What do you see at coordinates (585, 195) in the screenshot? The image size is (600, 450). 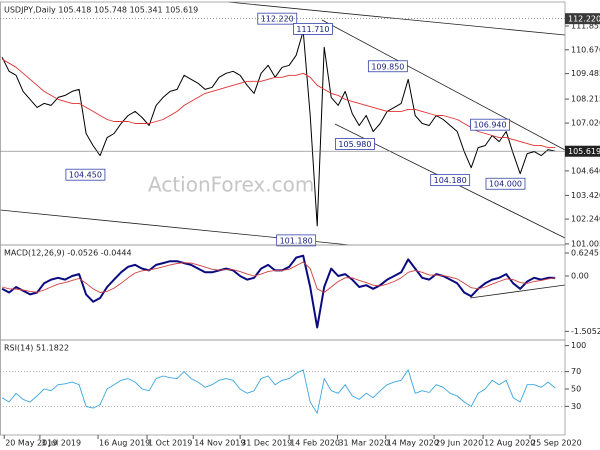 I see `y-tick-label: 103.420` at bounding box center [585, 195].